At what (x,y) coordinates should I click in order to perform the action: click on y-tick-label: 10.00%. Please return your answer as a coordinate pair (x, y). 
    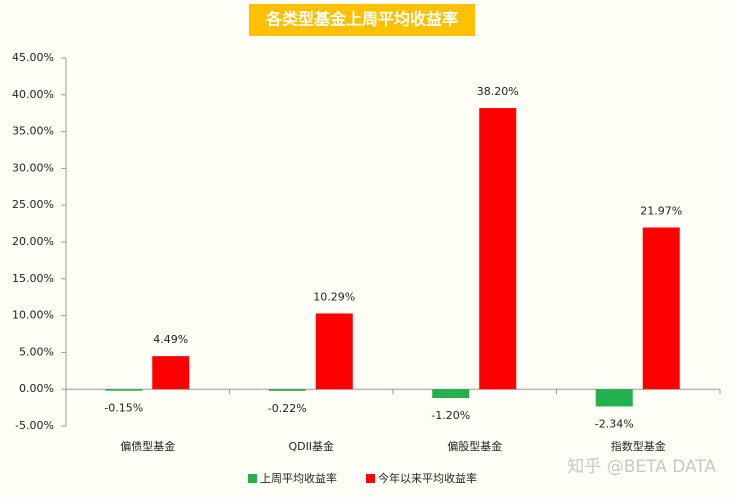
    Looking at the image, I should click on (33, 315).